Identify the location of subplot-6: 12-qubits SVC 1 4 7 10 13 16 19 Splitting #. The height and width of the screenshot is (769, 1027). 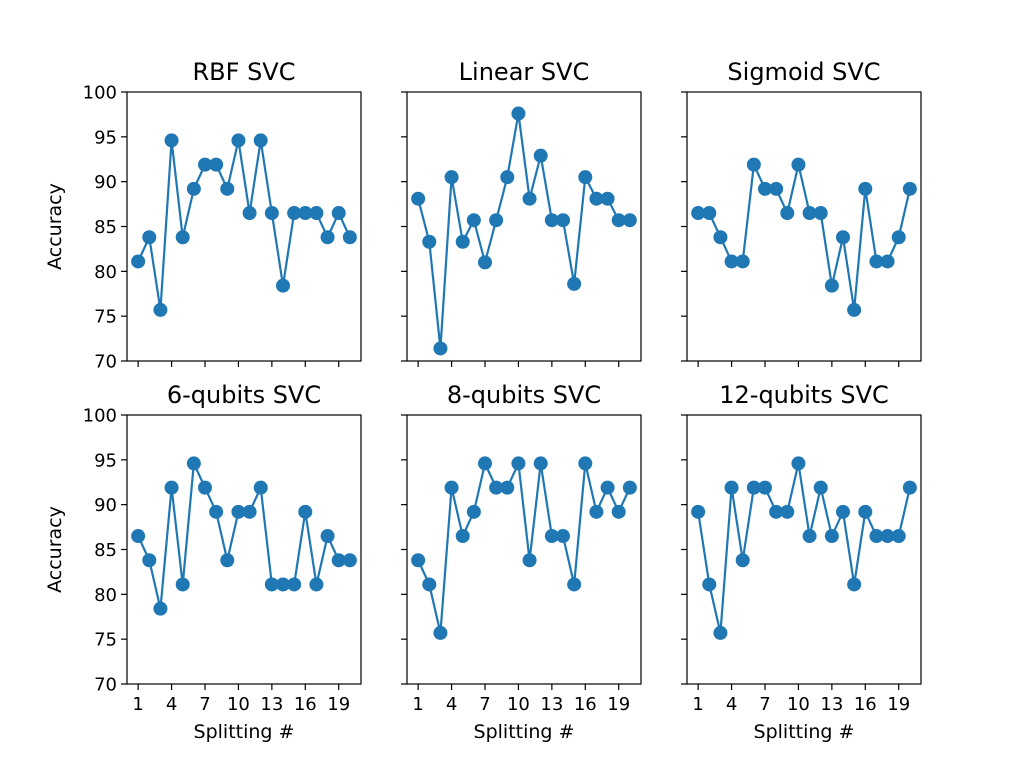
(801, 562).